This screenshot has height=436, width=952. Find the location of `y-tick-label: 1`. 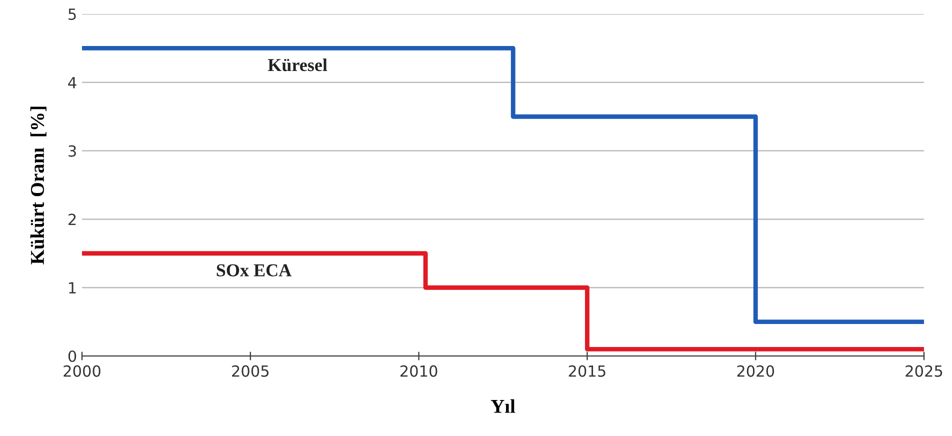

y-tick-label: 1 is located at coordinates (72, 288).